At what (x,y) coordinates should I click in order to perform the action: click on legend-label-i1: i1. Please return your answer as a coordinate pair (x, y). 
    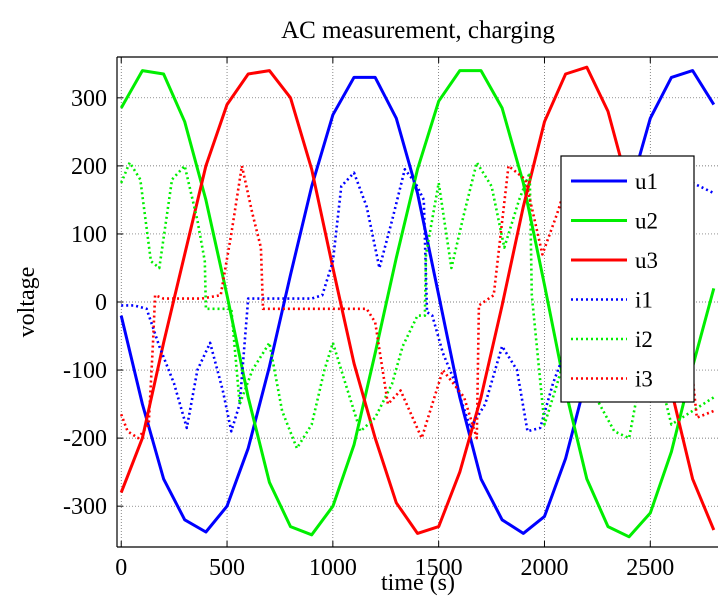
    Looking at the image, I should click on (644, 300).